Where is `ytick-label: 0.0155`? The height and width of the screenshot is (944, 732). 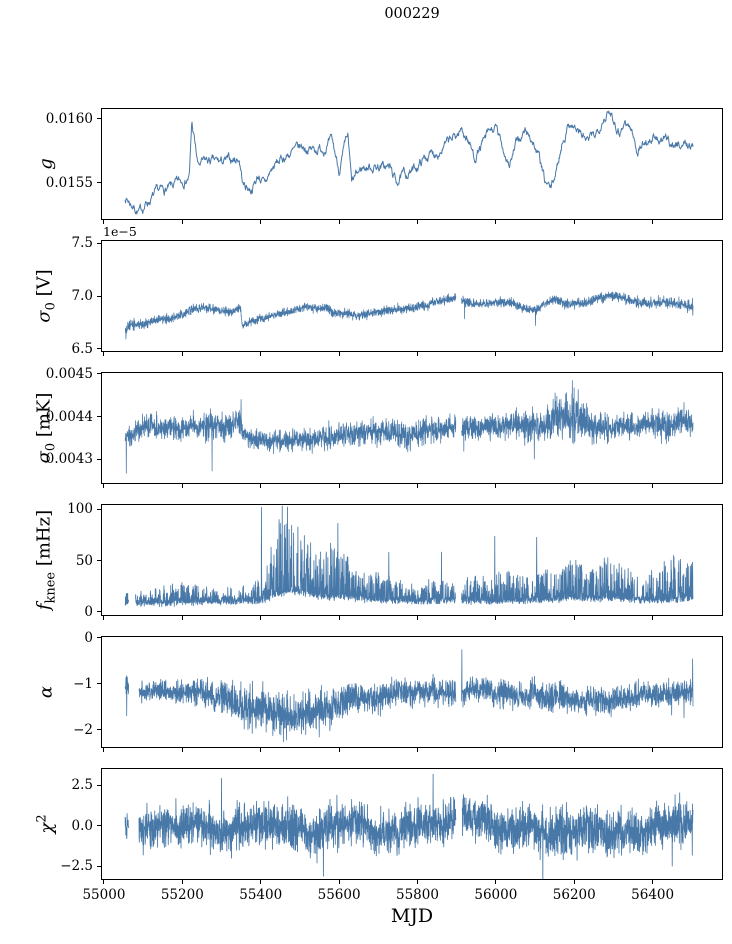 ytick-label: 0.0155 is located at coordinates (69, 182).